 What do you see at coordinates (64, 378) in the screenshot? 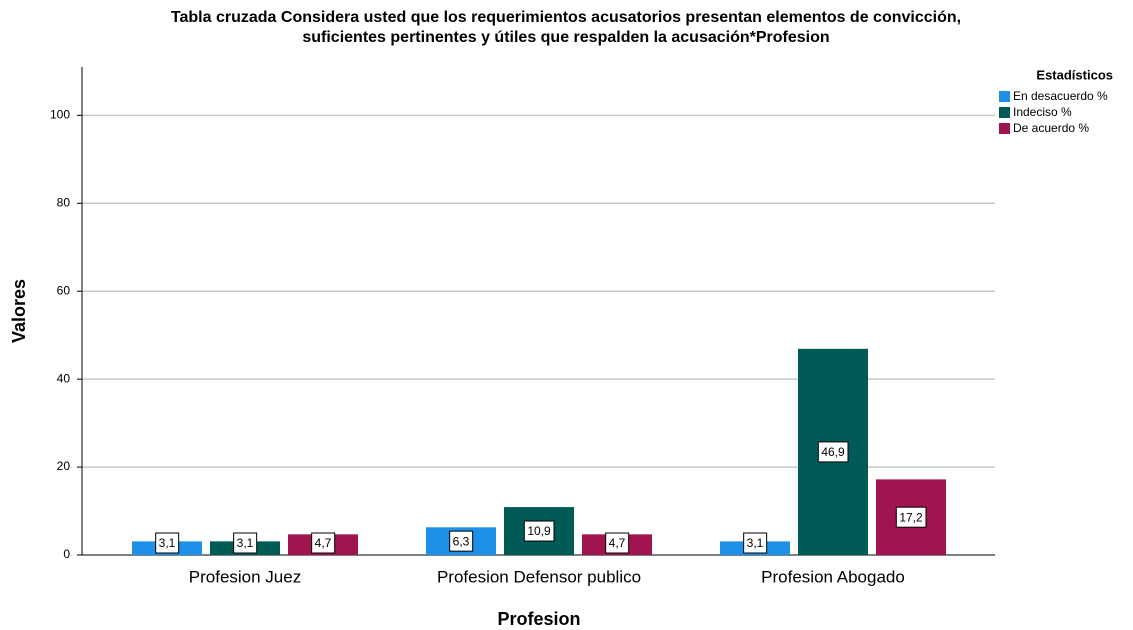
I see `y-tick-label: 40` at bounding box center [64, 378].